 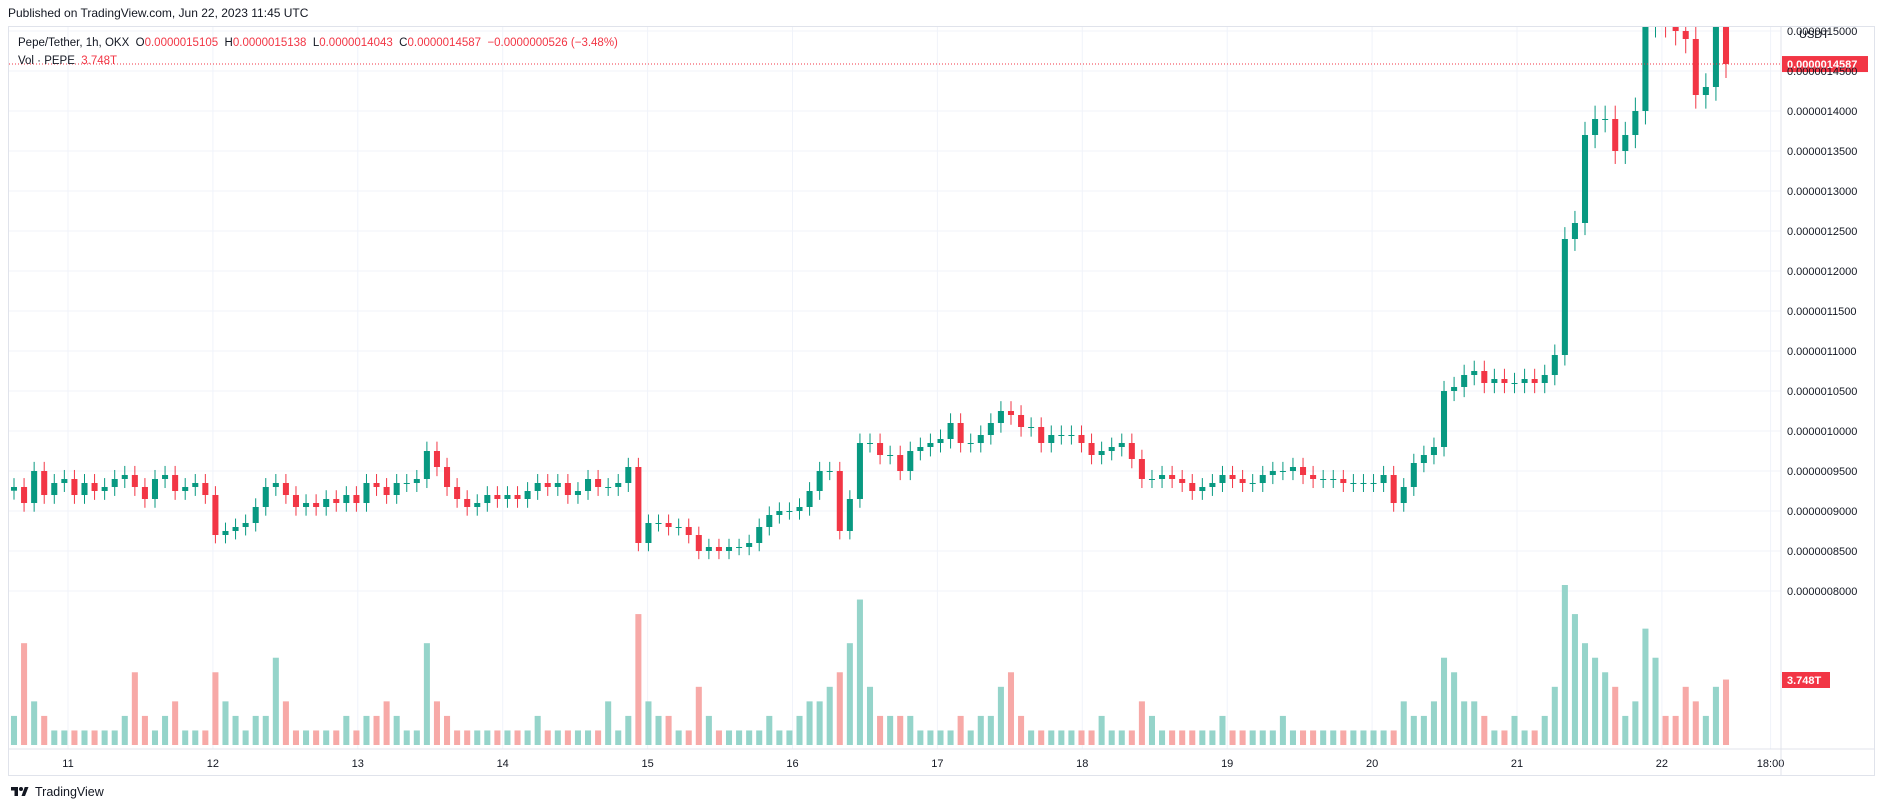 What do you see at coordinates (56, 792) in the screenshot?
I see `tradingview-logo: TradingView` at bounding box center [56, 792].